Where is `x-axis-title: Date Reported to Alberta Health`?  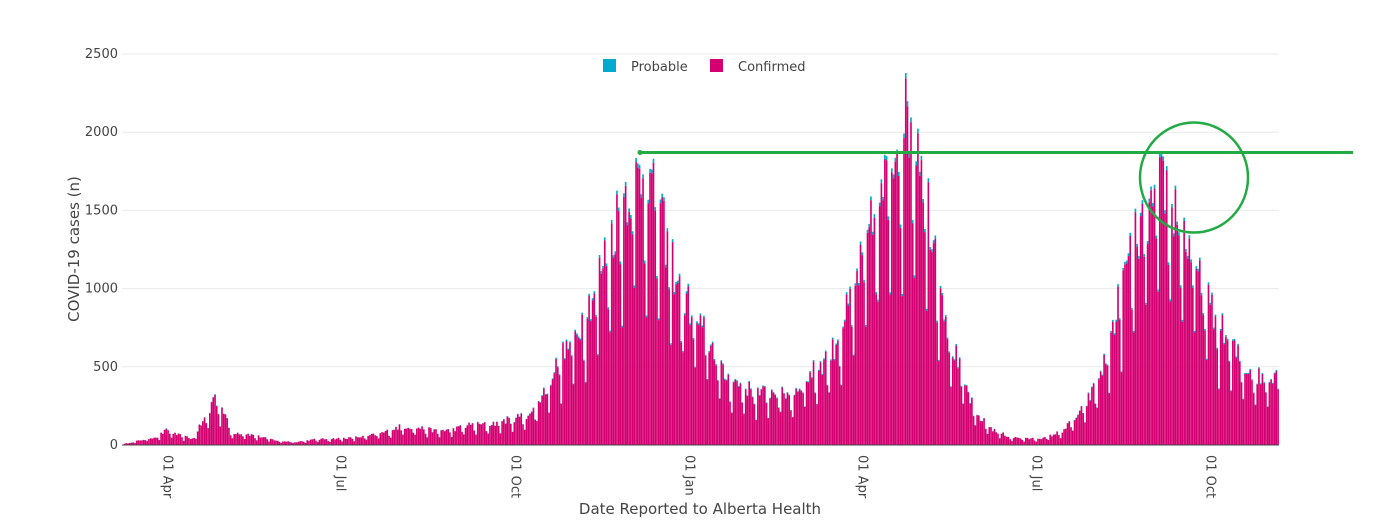
x-axis-title: Date Reported to Alberta Health is located at coordinates (700, 509).